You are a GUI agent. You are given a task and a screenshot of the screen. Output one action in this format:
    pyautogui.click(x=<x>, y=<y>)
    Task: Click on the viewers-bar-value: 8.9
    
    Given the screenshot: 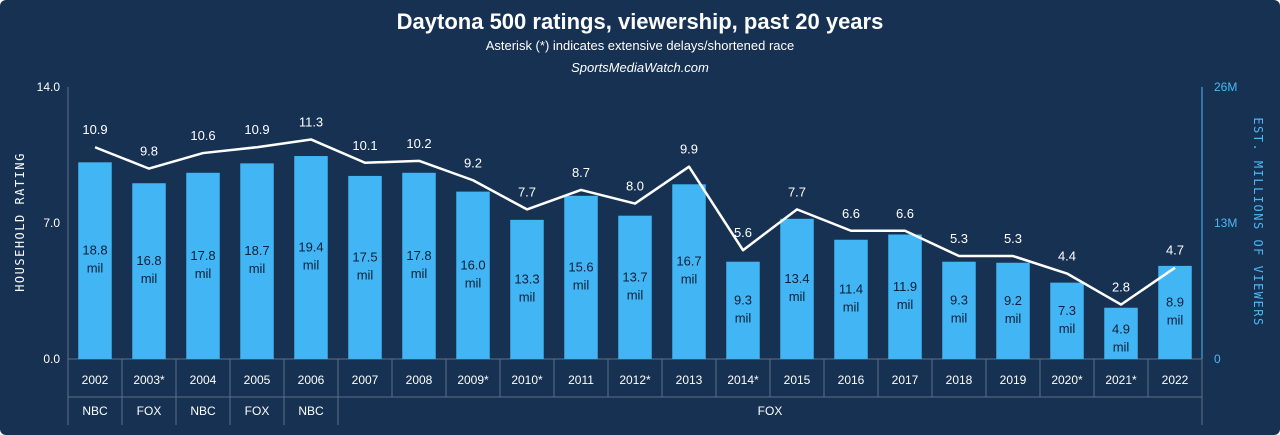 What is the action you would take?
    pyautogui.click(x=1175, y=301)
    